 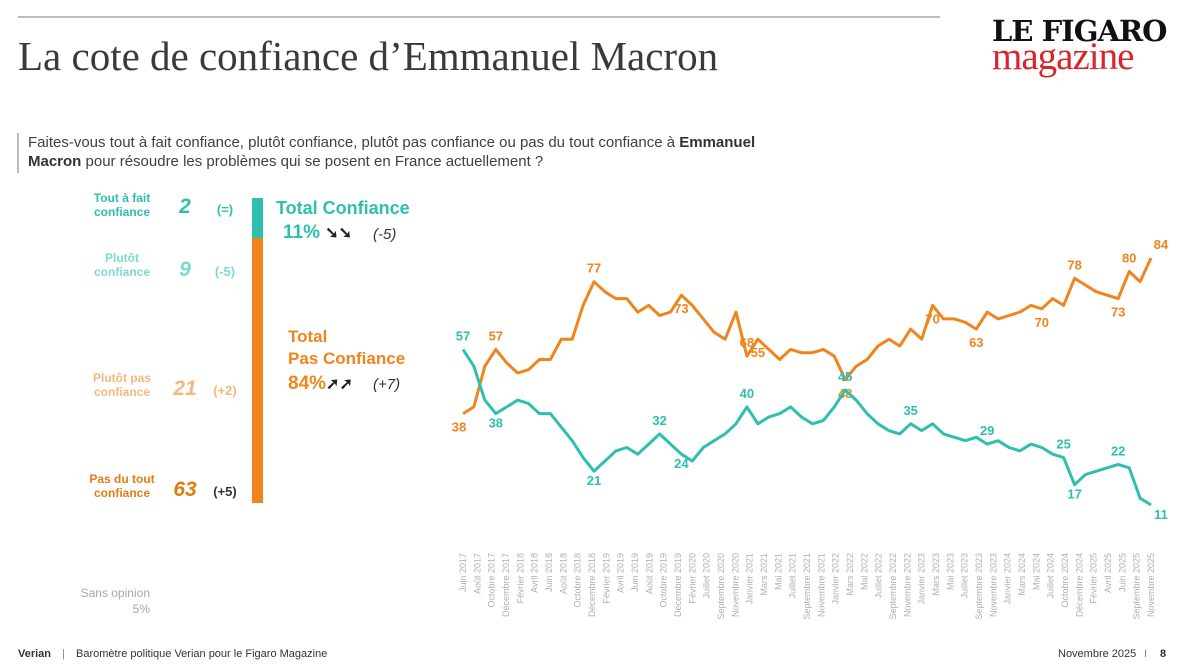 What do you see at coordinates (1022, 574) in the screenshot?
I see `x-tick-label: Mars 2024` at bounding box center [1022, 574].